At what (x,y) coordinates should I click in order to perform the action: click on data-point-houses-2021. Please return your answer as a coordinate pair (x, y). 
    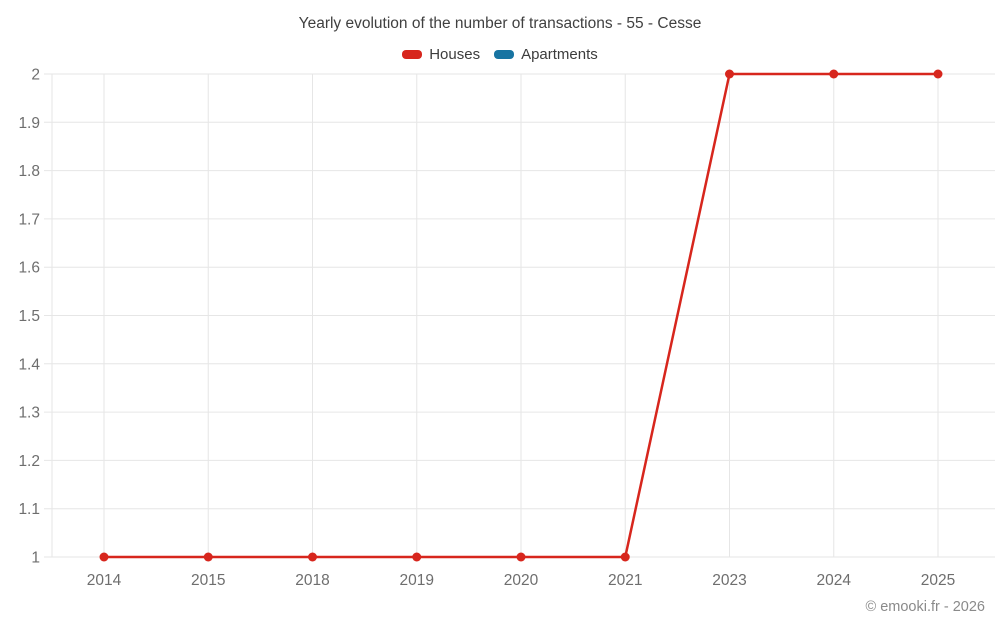
    Looking at the image, I should click on (625, 557).